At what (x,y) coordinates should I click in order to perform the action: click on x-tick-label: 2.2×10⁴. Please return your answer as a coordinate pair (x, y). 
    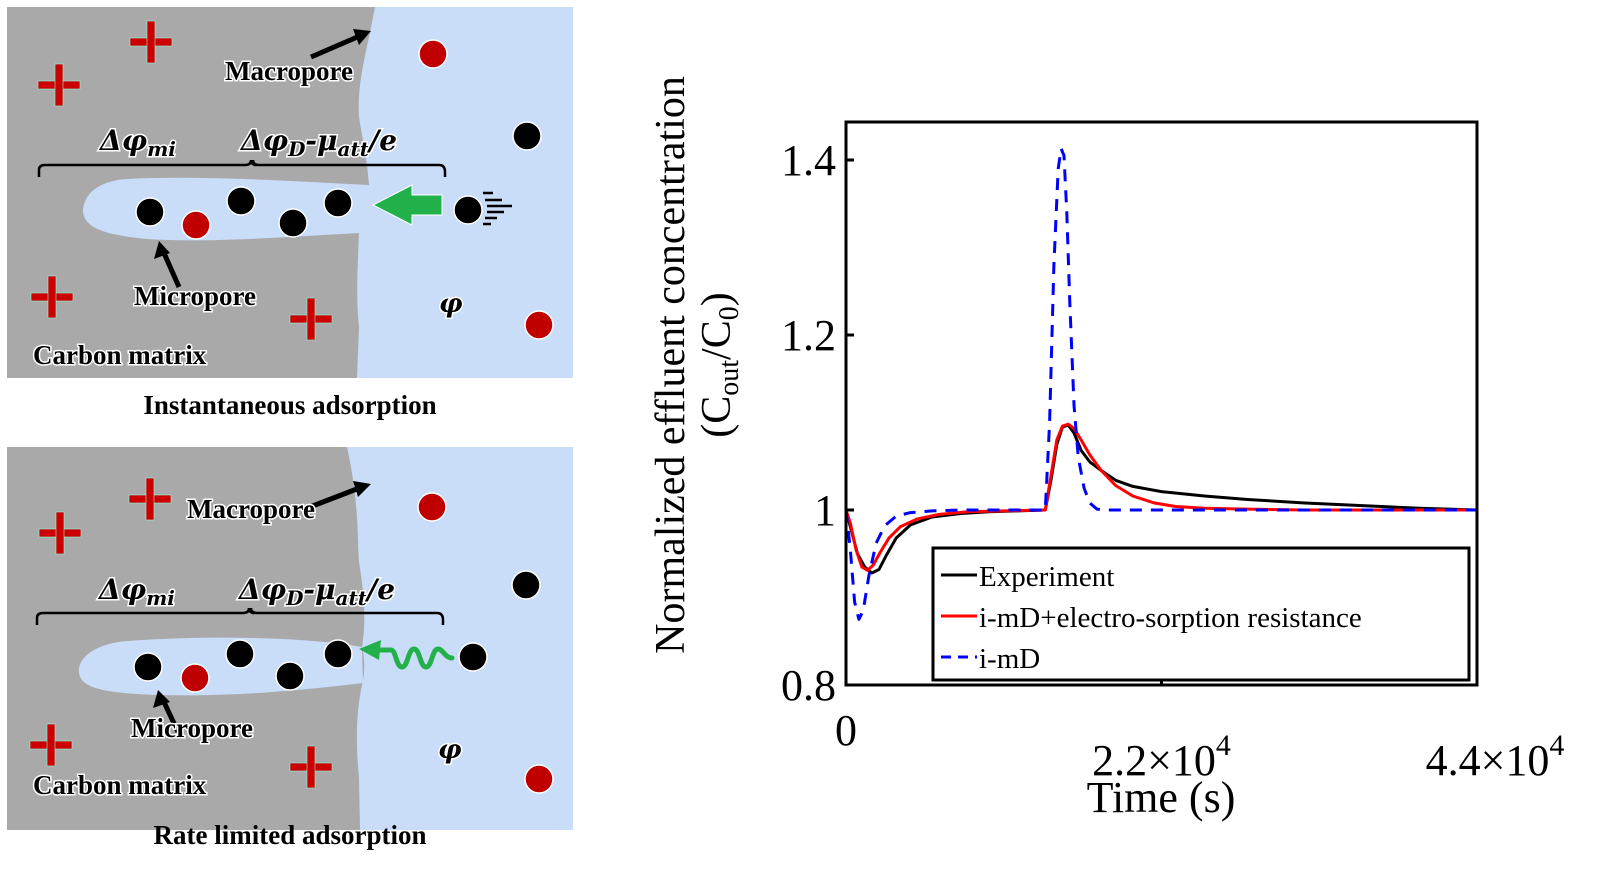
    Looking at the image, I should click on (1161, 757).